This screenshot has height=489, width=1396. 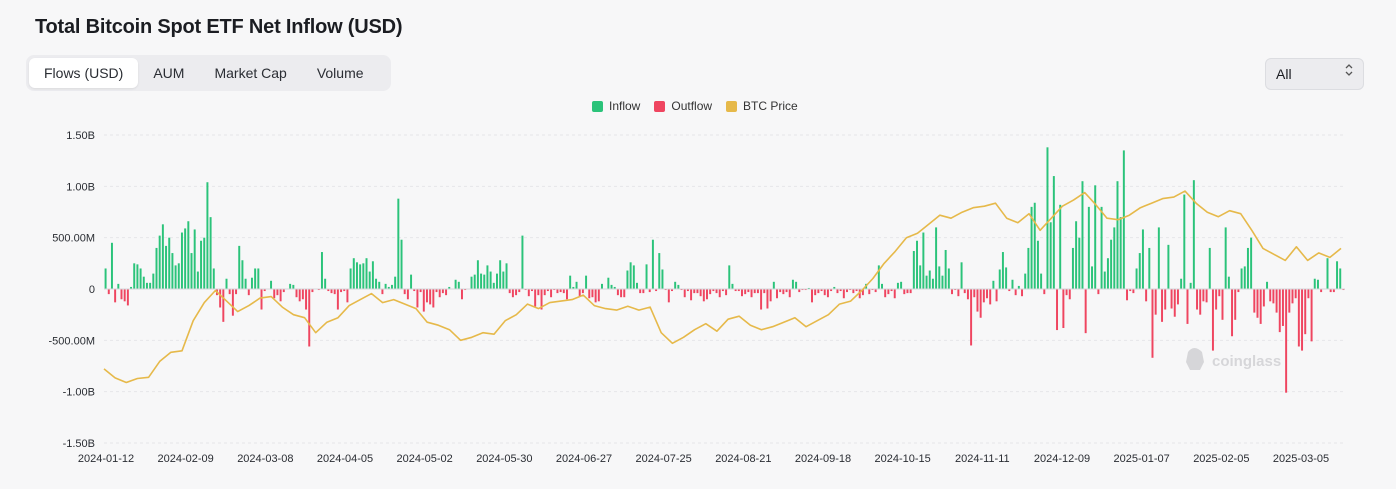 What do you see at coordinates (1314, 74) in the screenshot?
I see `range-select: All` at bounding box center [1314, 74].